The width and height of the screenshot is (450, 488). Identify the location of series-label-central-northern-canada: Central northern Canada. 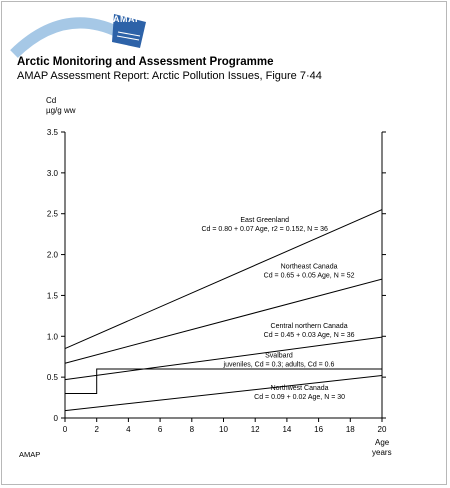
(309, 326).